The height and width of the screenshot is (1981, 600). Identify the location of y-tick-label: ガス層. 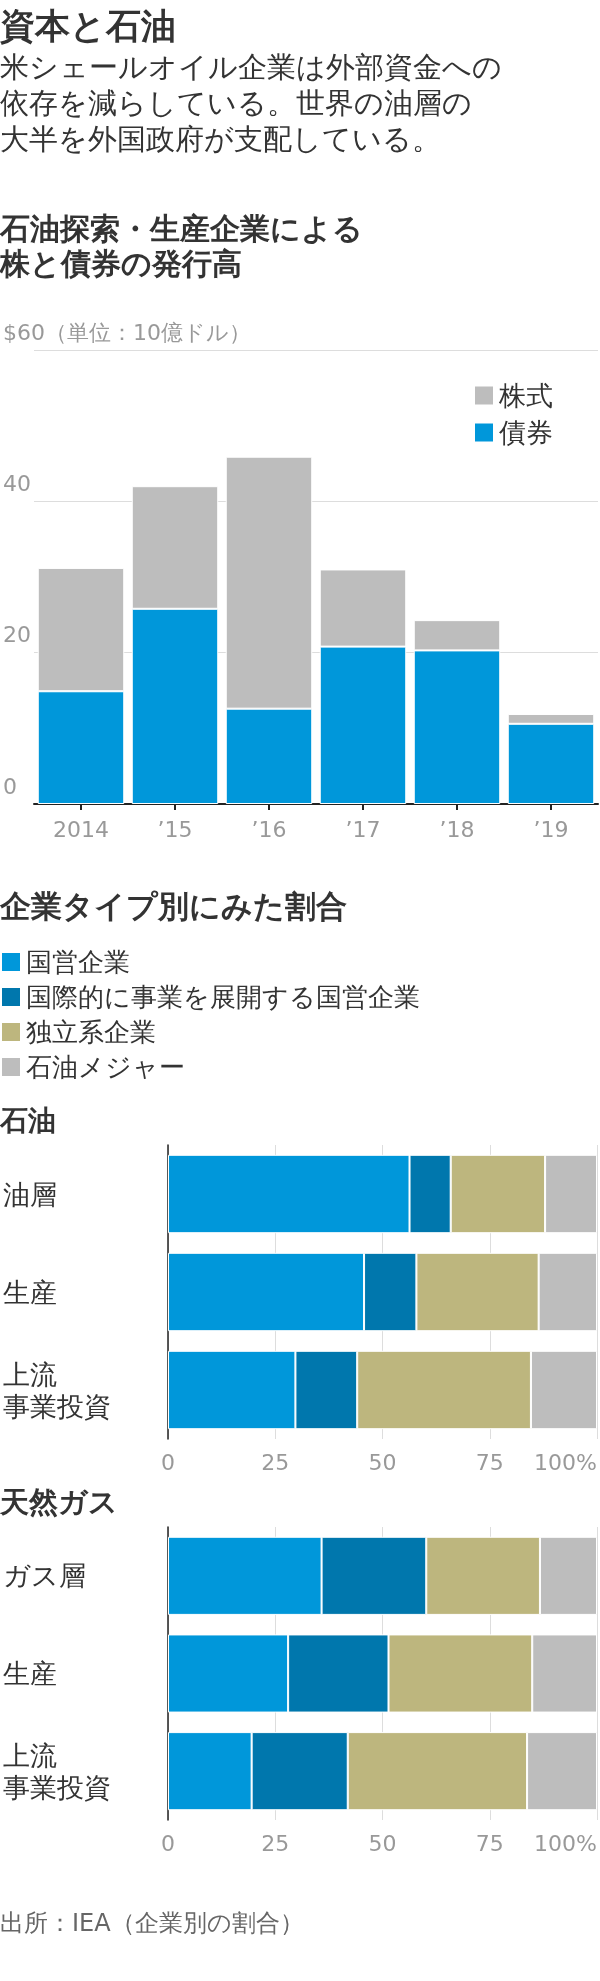
(44, 1576).